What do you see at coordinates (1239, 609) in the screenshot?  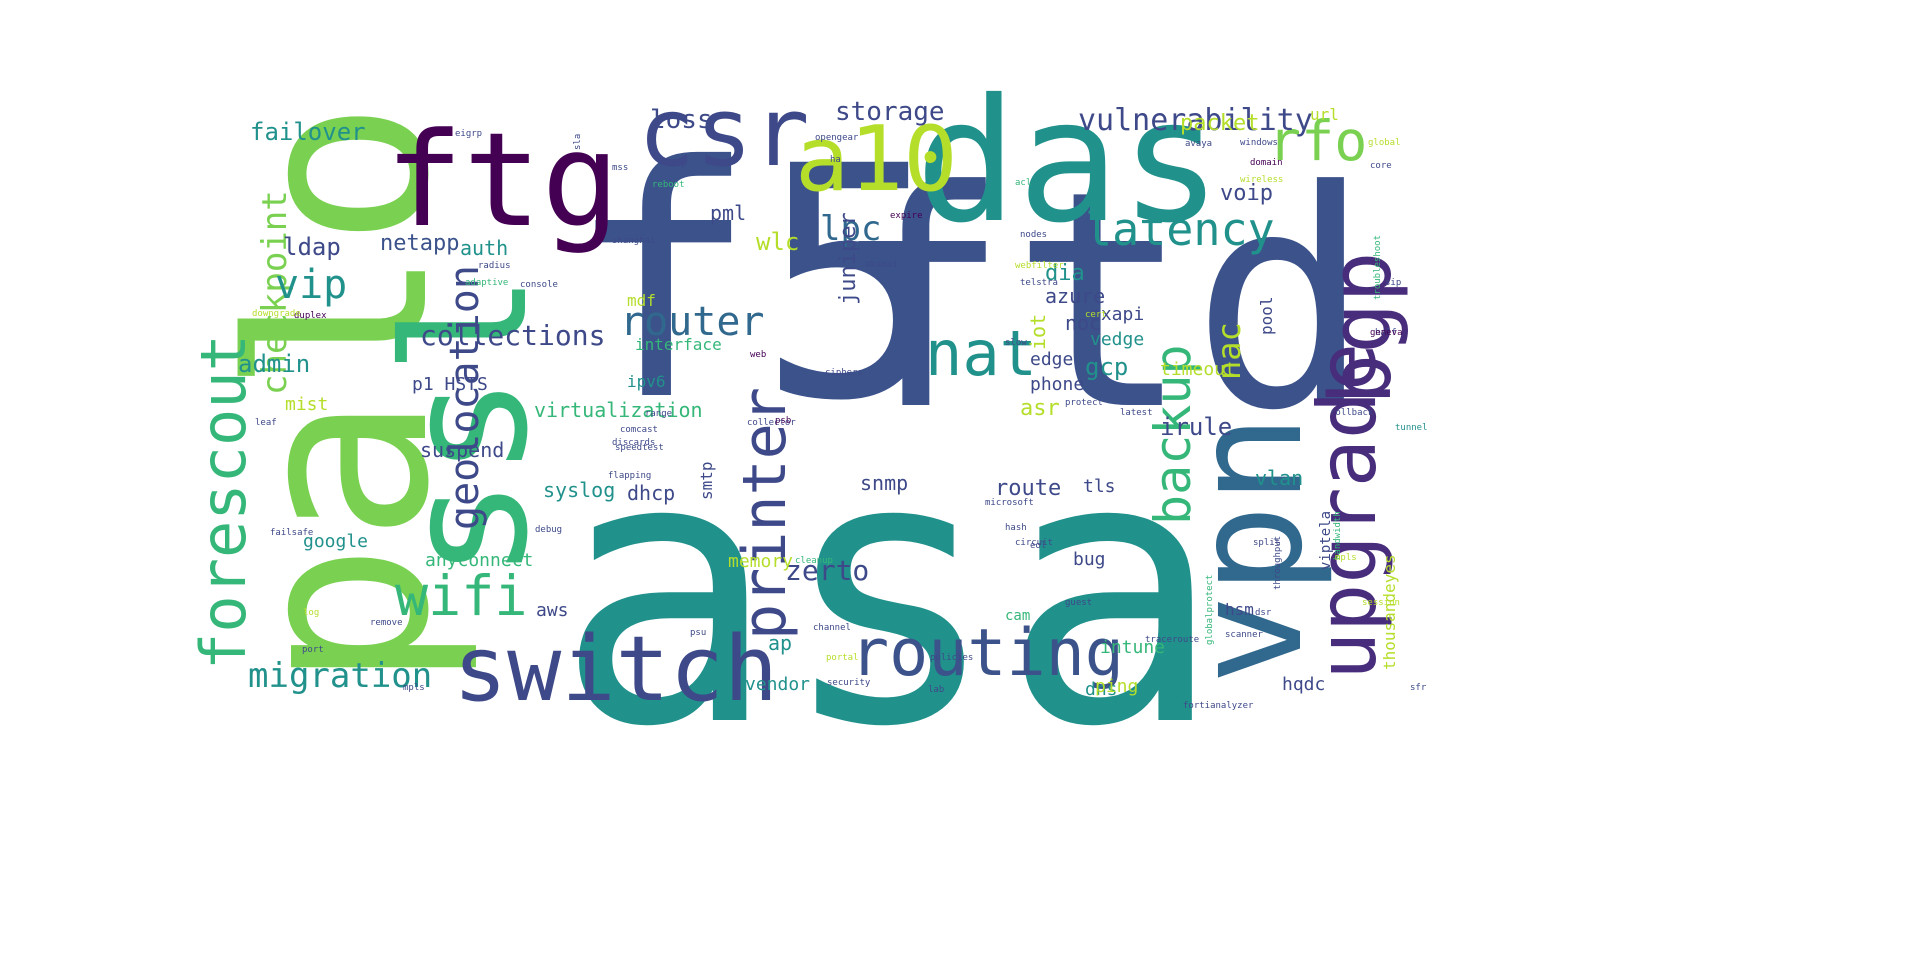 I see `cloud-word-74: hsm` at bounding box center [1239, 609].